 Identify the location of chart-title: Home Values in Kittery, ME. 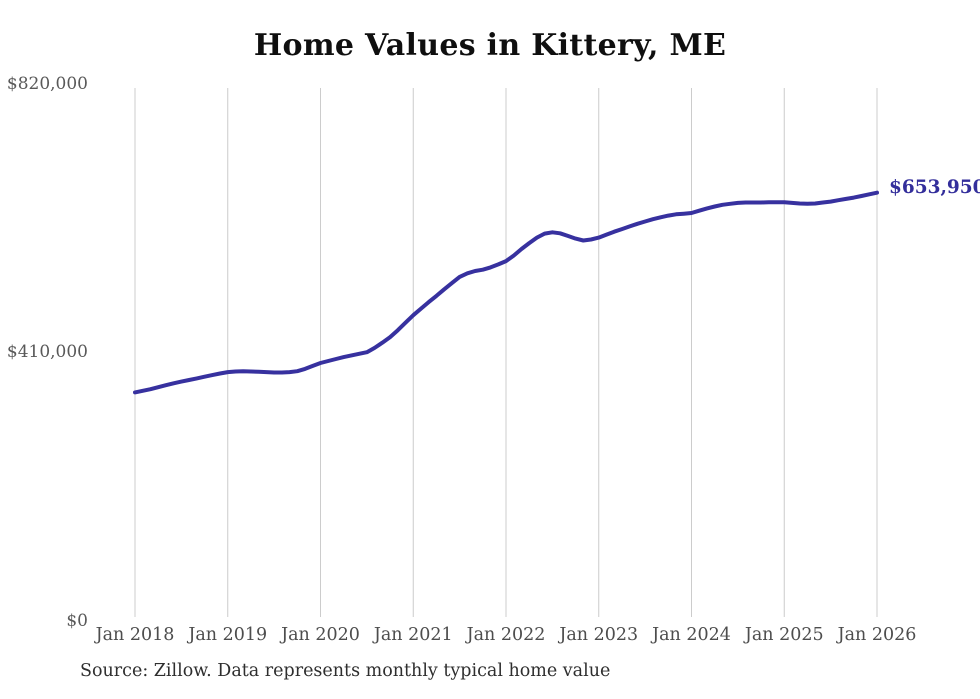
(490, 45).